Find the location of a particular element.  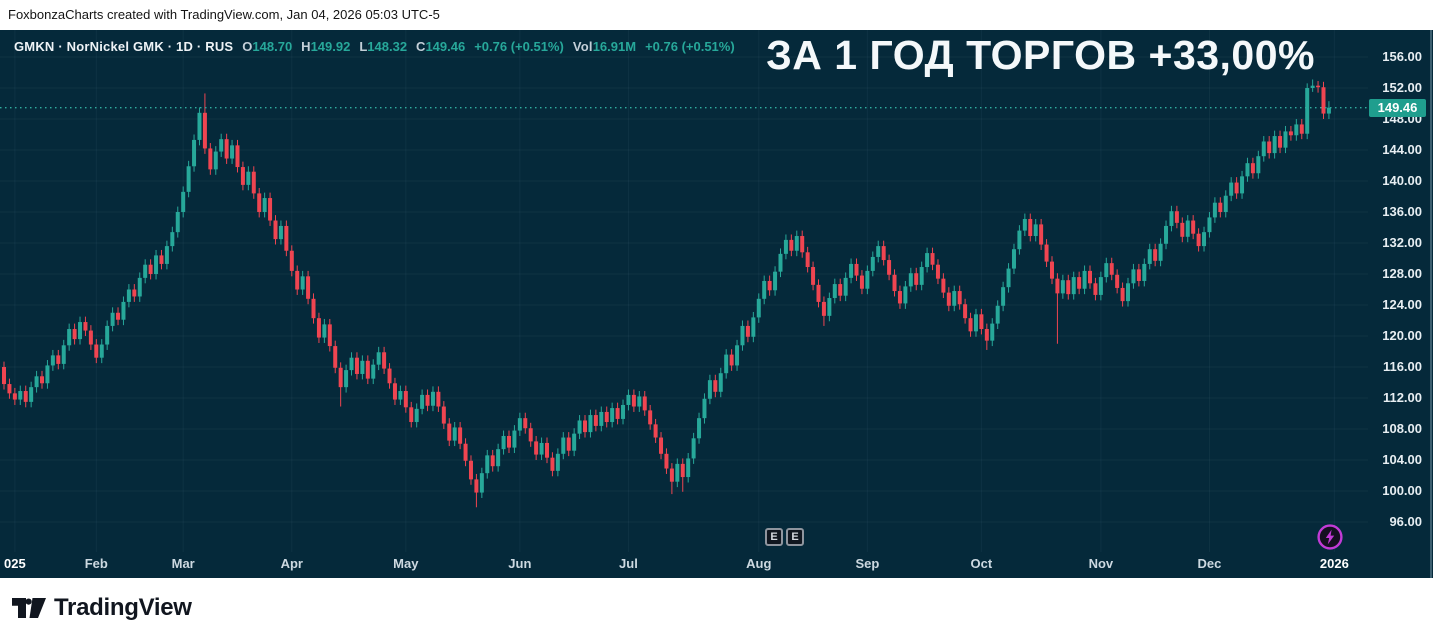

last-price-label: 149.46 is located at coordinates (1397, 107).